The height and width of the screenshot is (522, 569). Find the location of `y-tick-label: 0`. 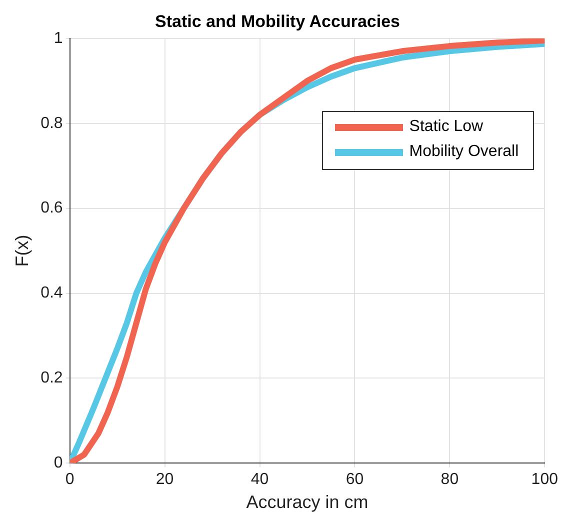

y-tick-label: 0 is located at coordinates (58, 463).